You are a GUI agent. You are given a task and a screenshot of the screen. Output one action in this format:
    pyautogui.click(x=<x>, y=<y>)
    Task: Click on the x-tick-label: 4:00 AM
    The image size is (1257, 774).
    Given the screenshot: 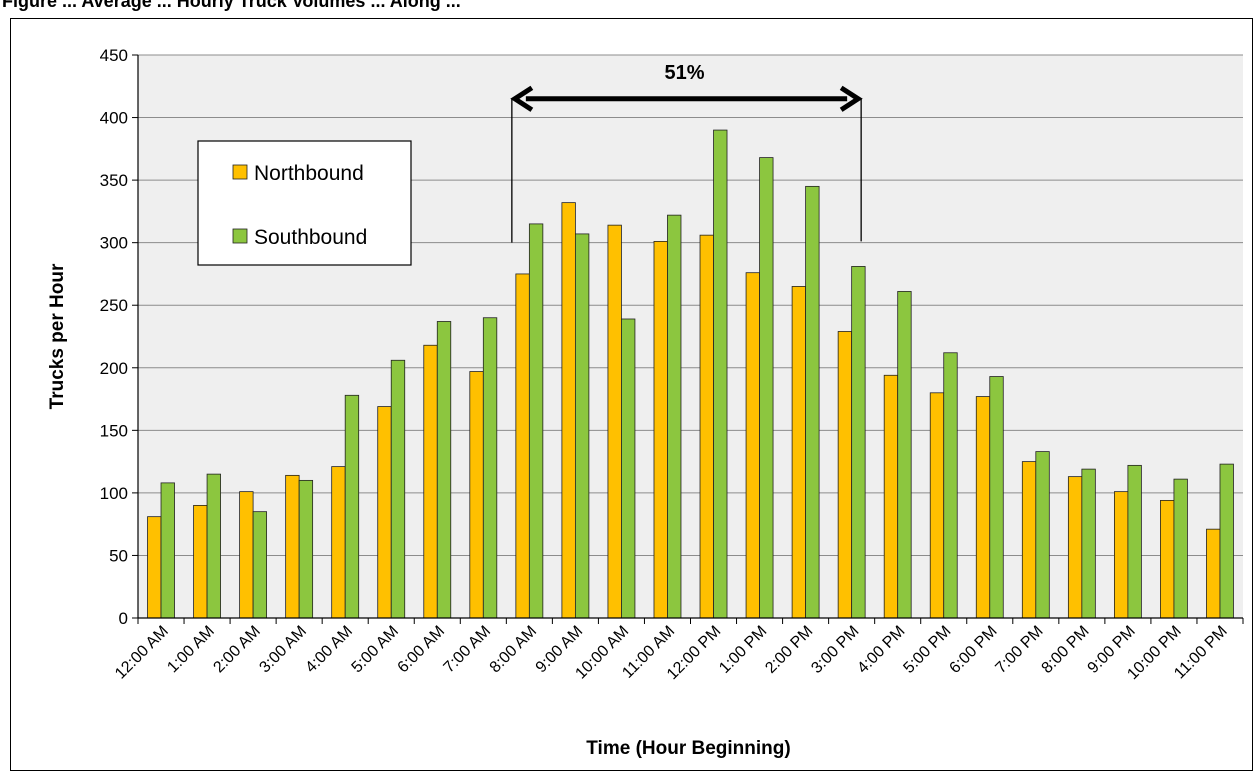 What is the action you would take?
    pyautogui.click(x=329, y=650)
    